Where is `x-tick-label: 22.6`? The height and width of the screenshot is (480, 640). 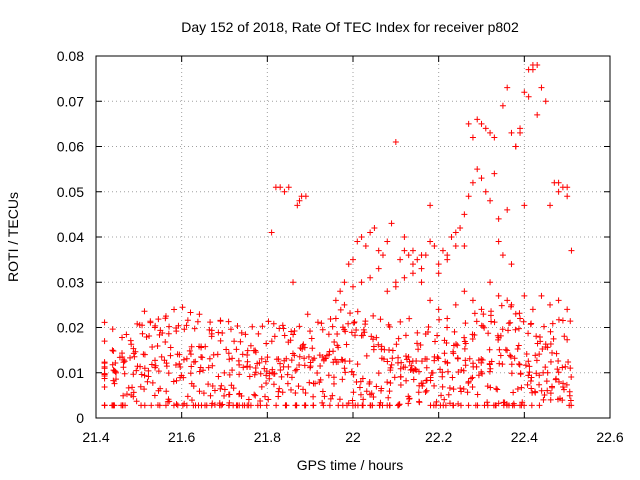
x-tick-label: 22.6 is located at coordinates (609, 437).